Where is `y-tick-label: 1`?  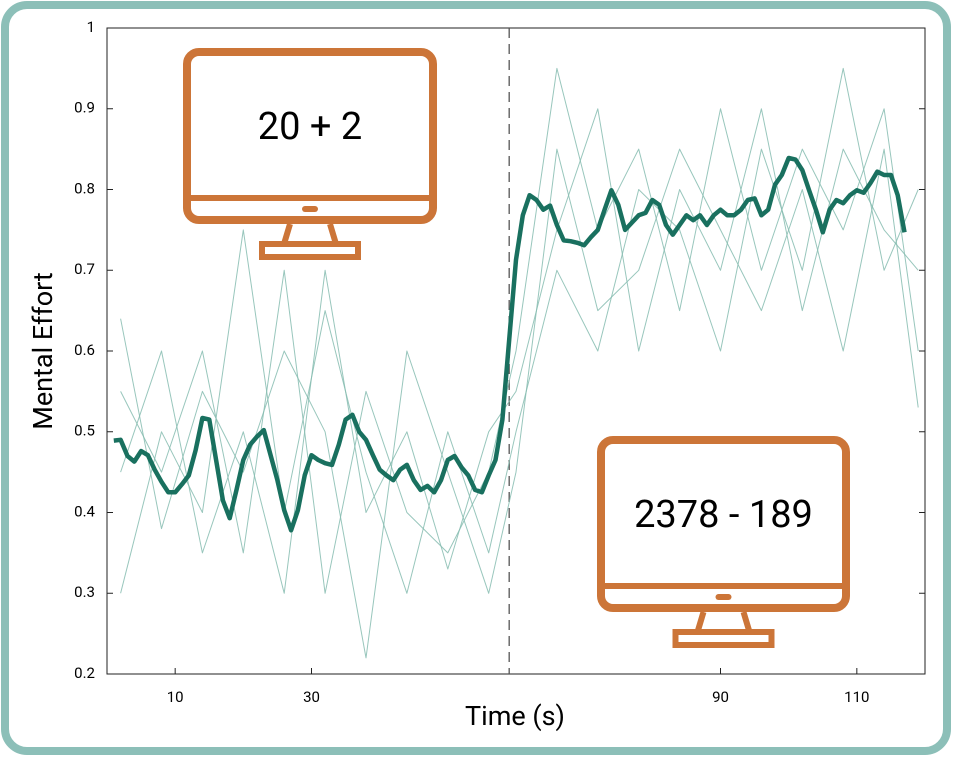
y-tick-label: 1 is located at coordinates (91, 27).